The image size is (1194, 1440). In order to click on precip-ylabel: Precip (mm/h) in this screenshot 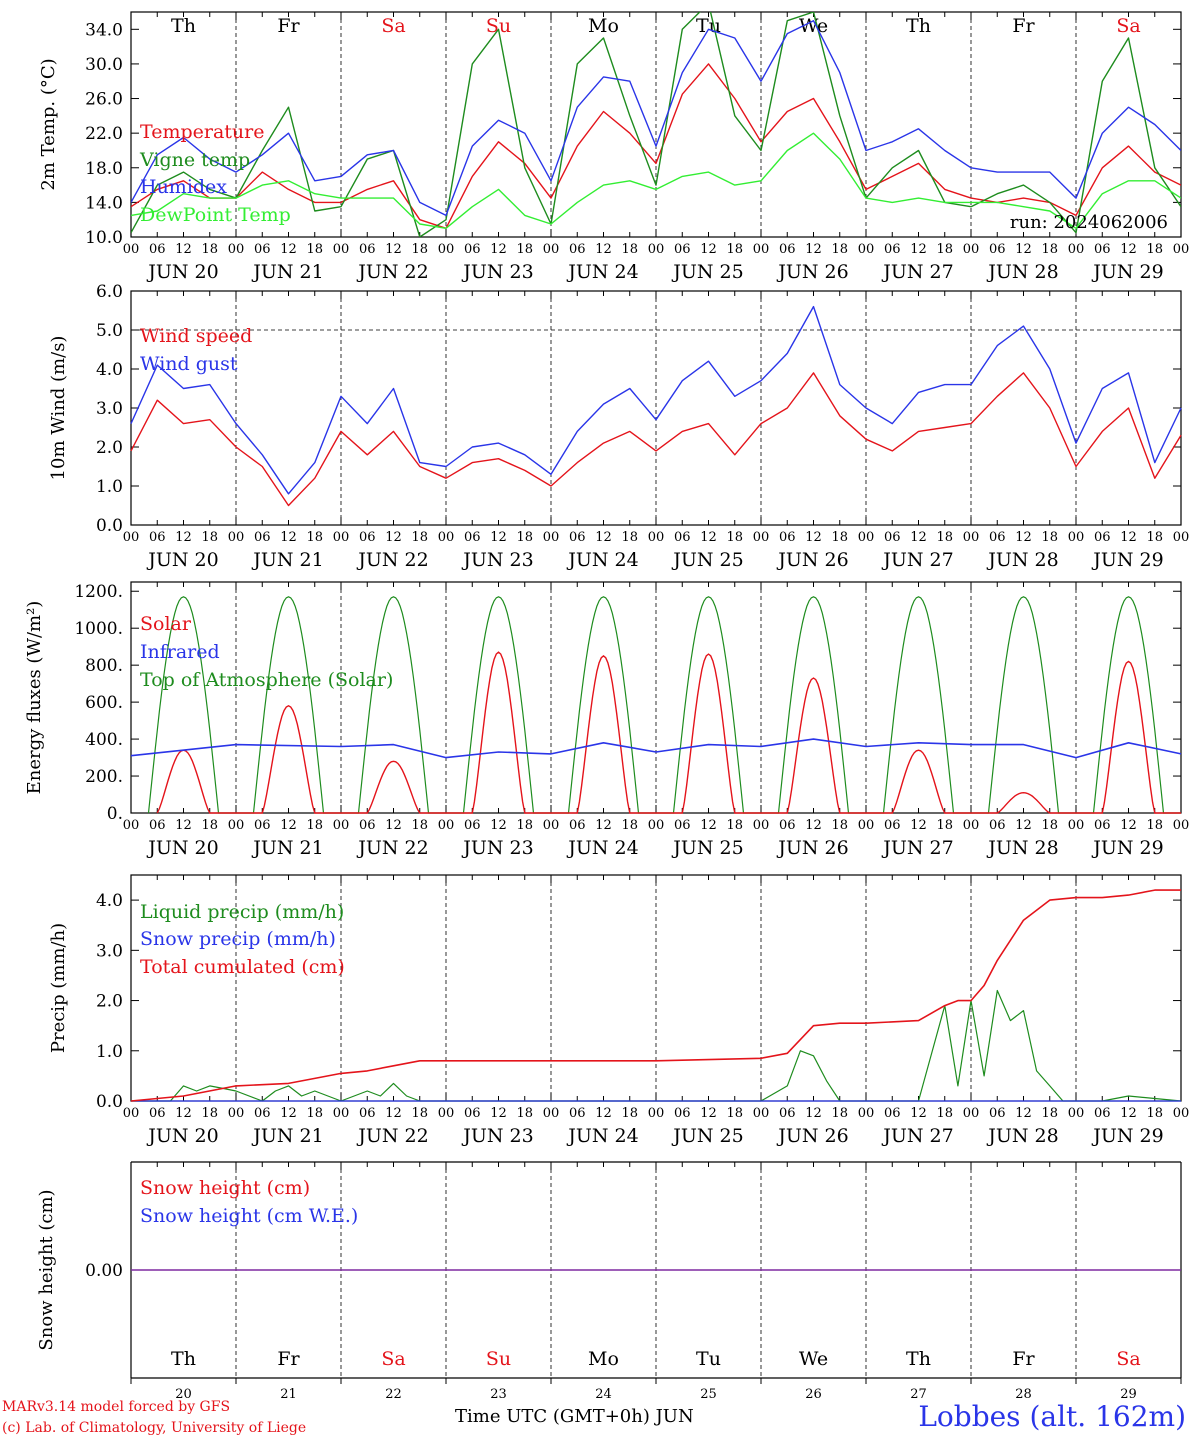, I will do `click(58, 988)`.